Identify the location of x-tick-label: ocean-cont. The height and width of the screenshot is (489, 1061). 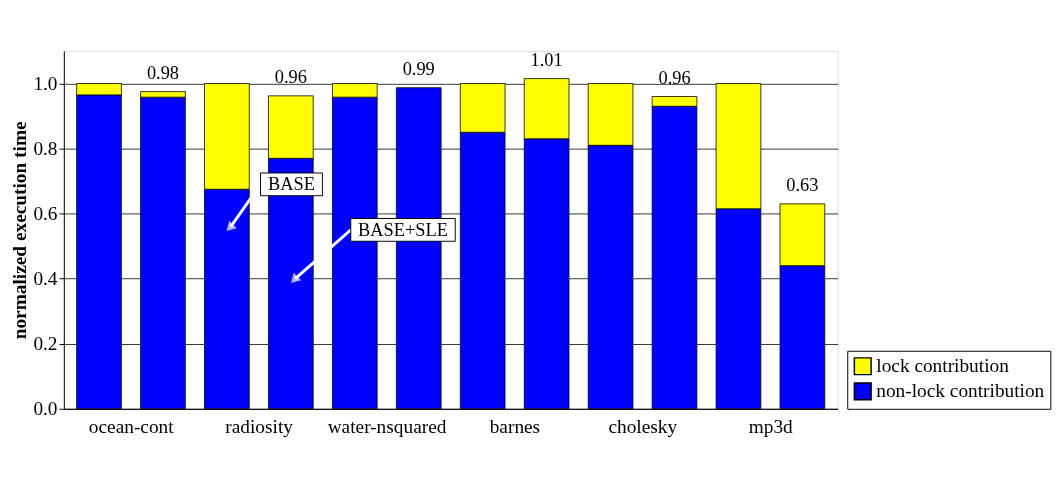
(131, 426).